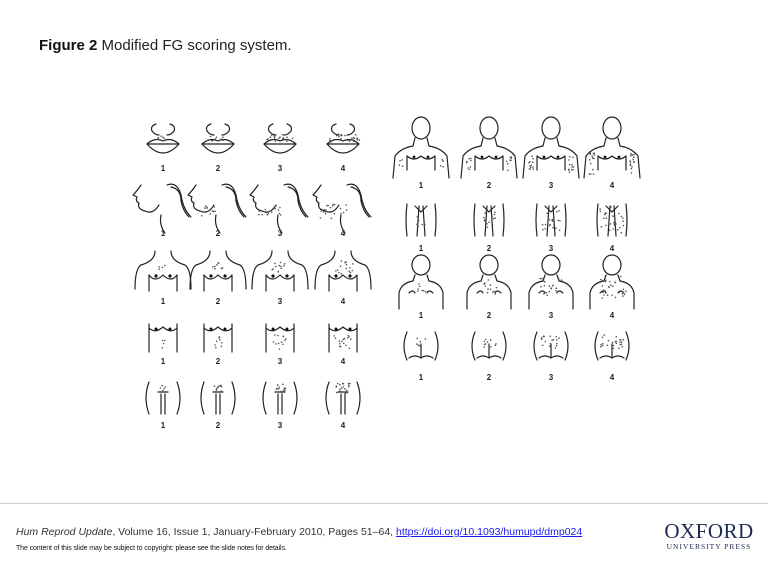 This screenshot has height=576, width=768. I want to click on fg-upper-abdomen-score-3: 3, so click(280, 344).